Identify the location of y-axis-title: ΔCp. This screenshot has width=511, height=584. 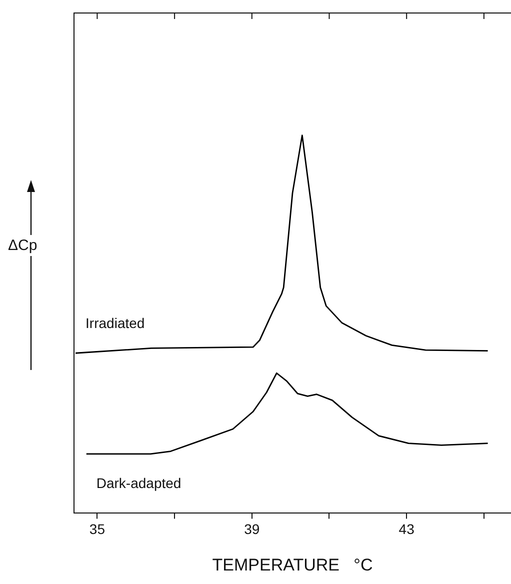
(23, 245).